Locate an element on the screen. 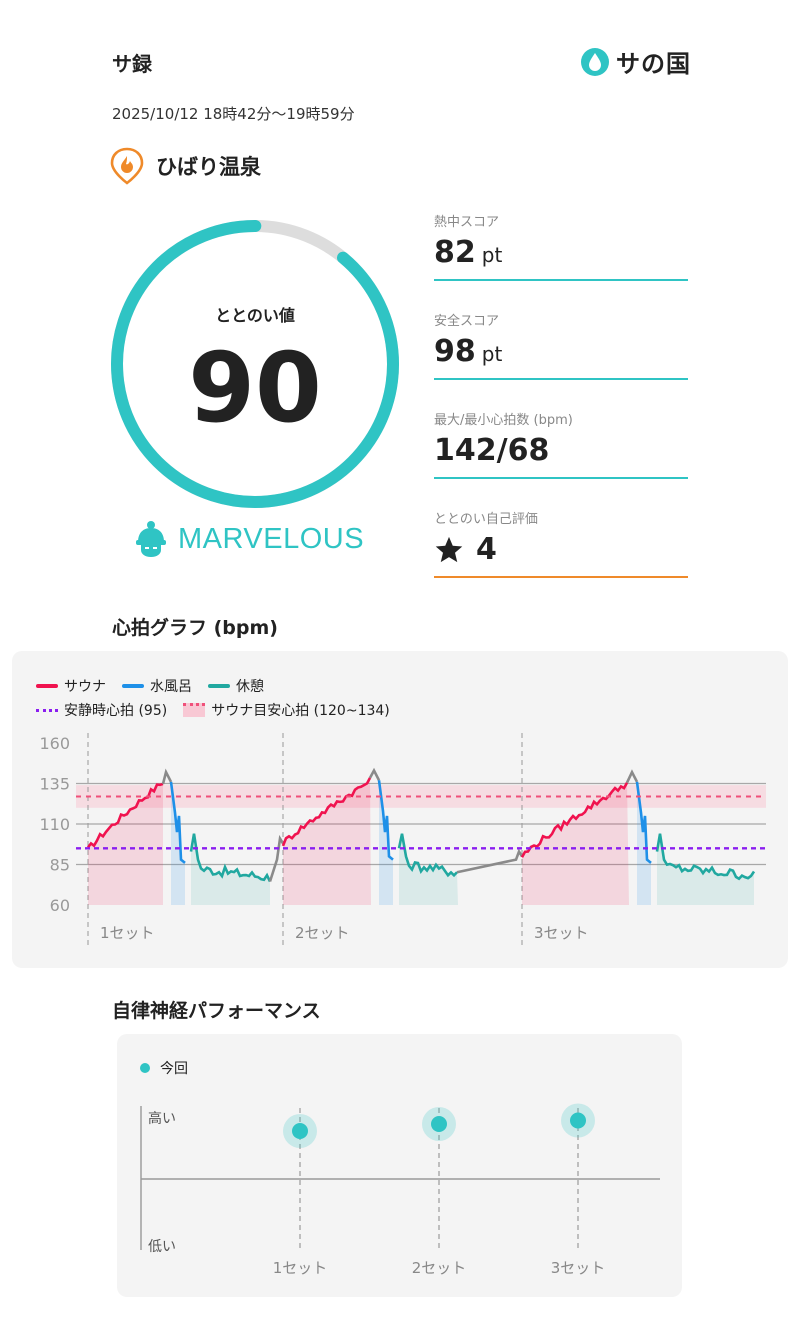 The width and height of the screenshot is (800, 1344). legend-sauna: サウナ is located at coordinates (71, 686).